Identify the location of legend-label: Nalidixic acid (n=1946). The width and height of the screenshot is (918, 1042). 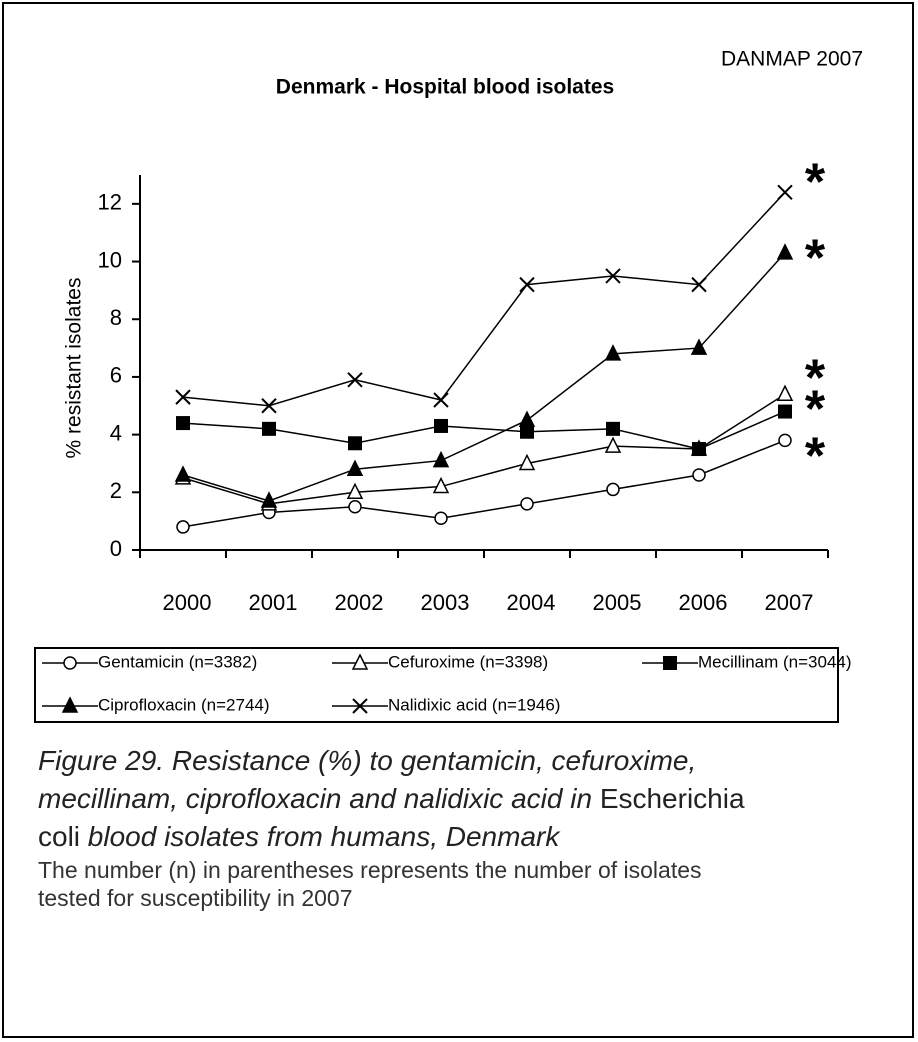
(474, 704).